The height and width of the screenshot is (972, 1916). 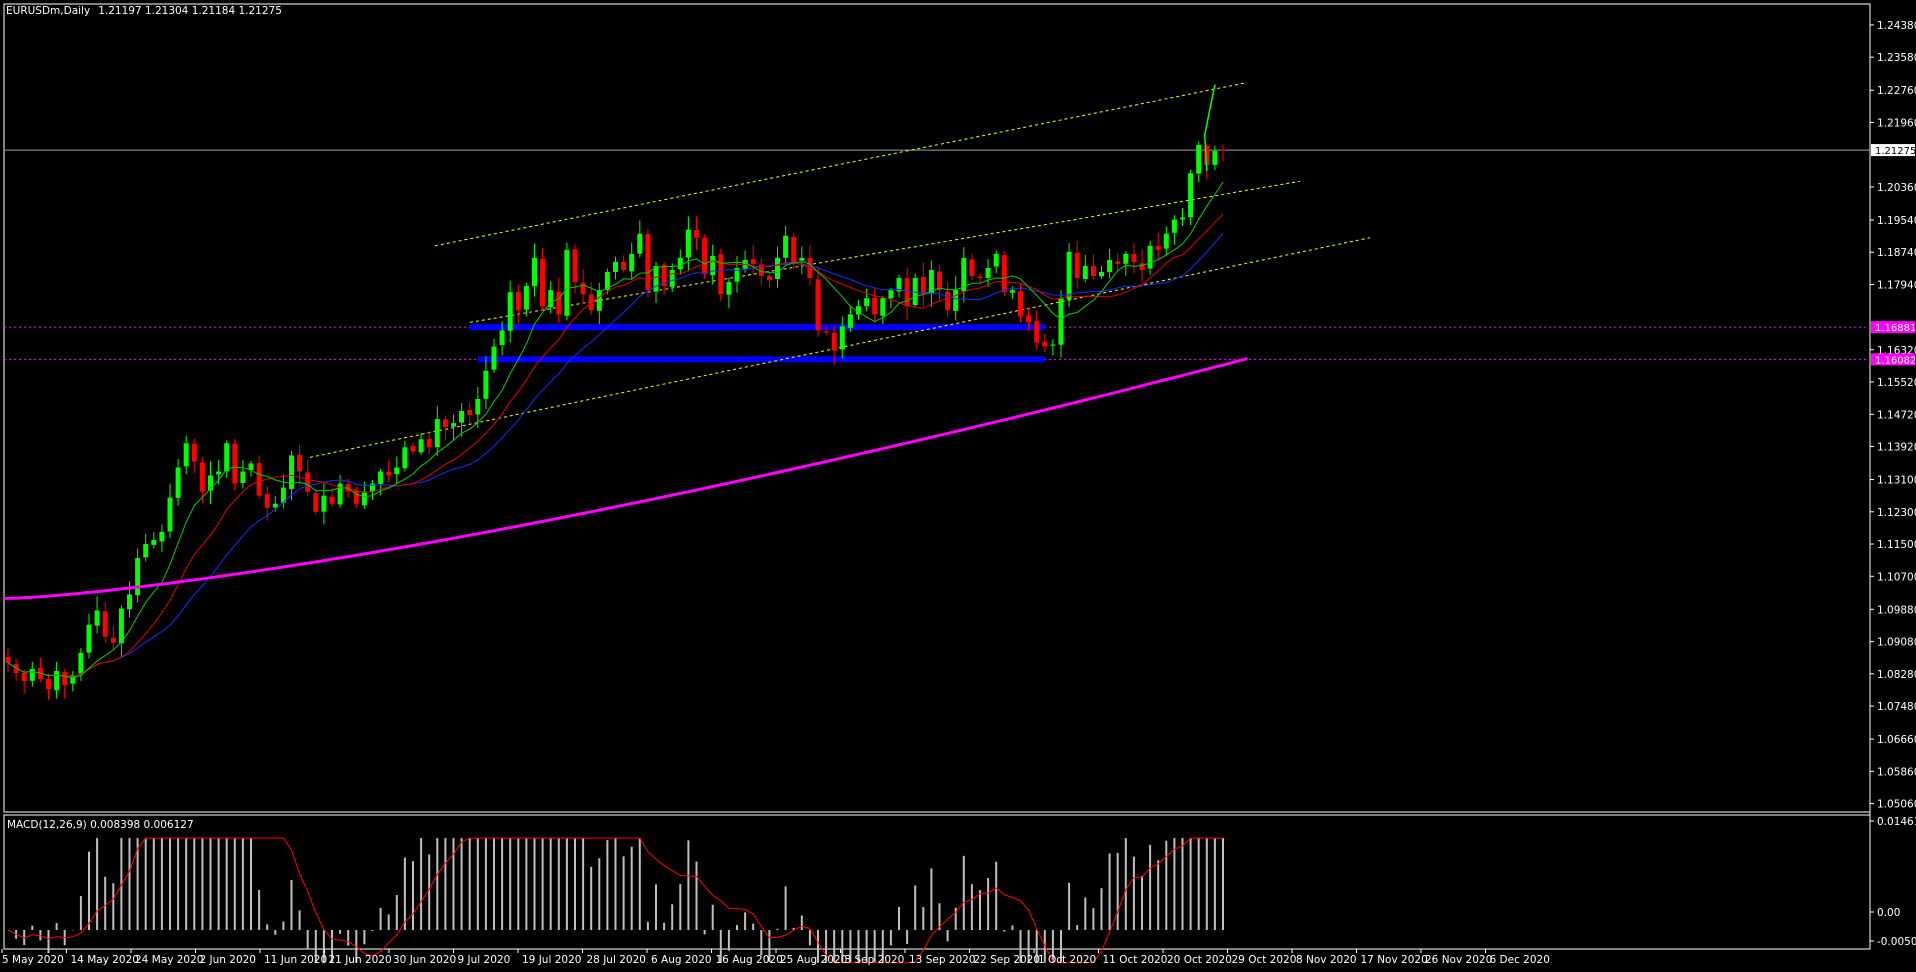 I want to click on date-label: 2 Jun 2020, so click(x=228, y=960).